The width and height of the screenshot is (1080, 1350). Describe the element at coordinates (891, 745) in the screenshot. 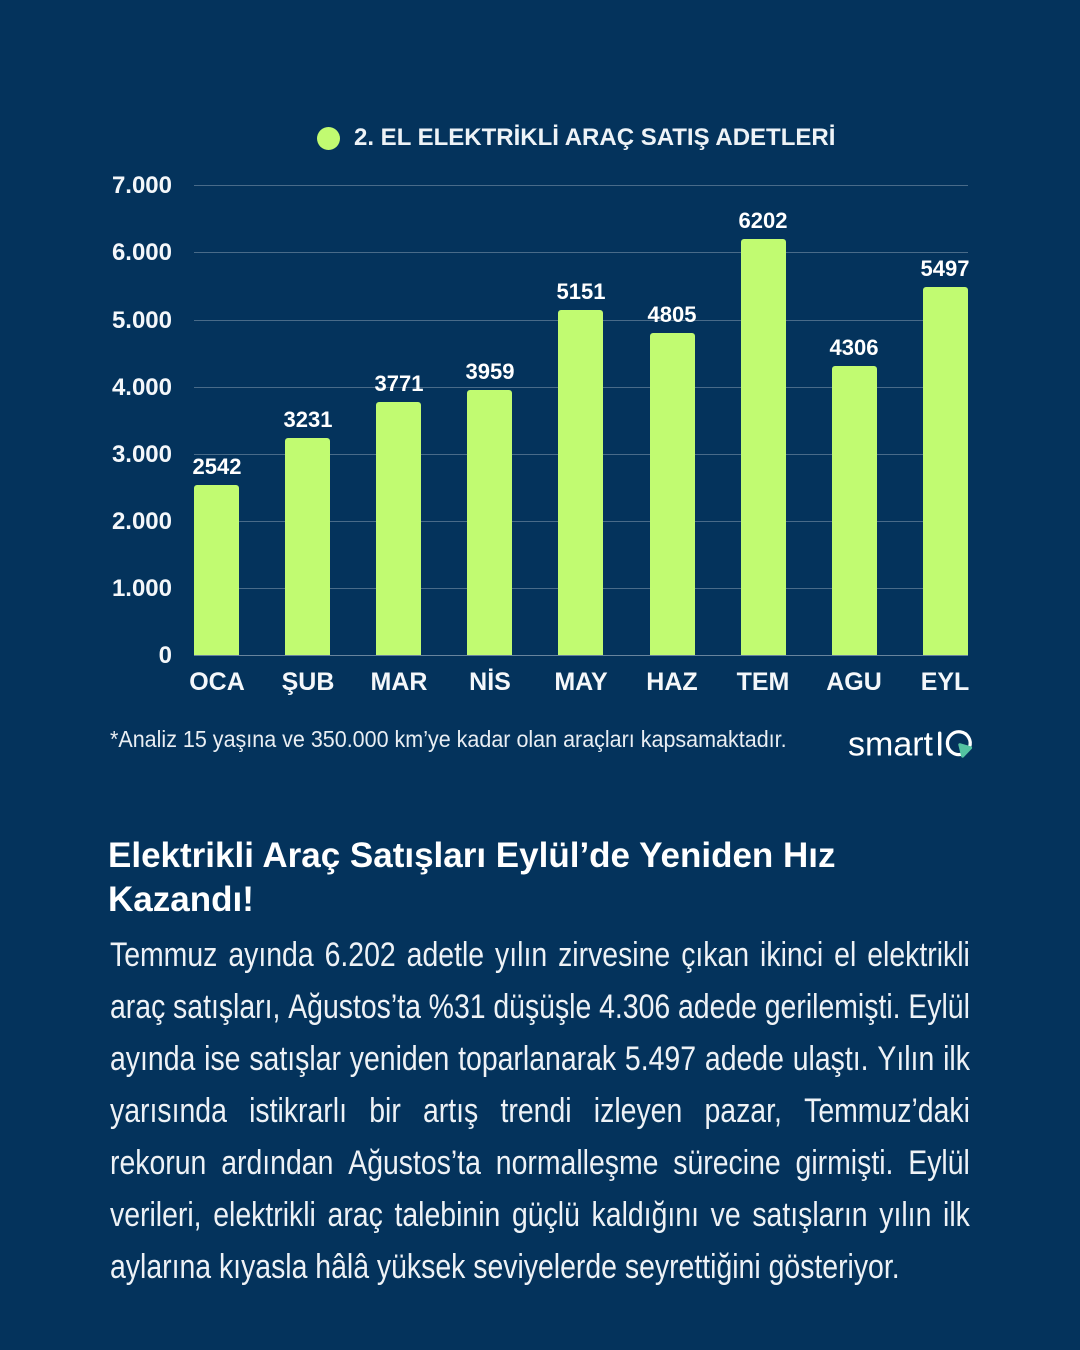

I see `svg-text: smart` at that location.